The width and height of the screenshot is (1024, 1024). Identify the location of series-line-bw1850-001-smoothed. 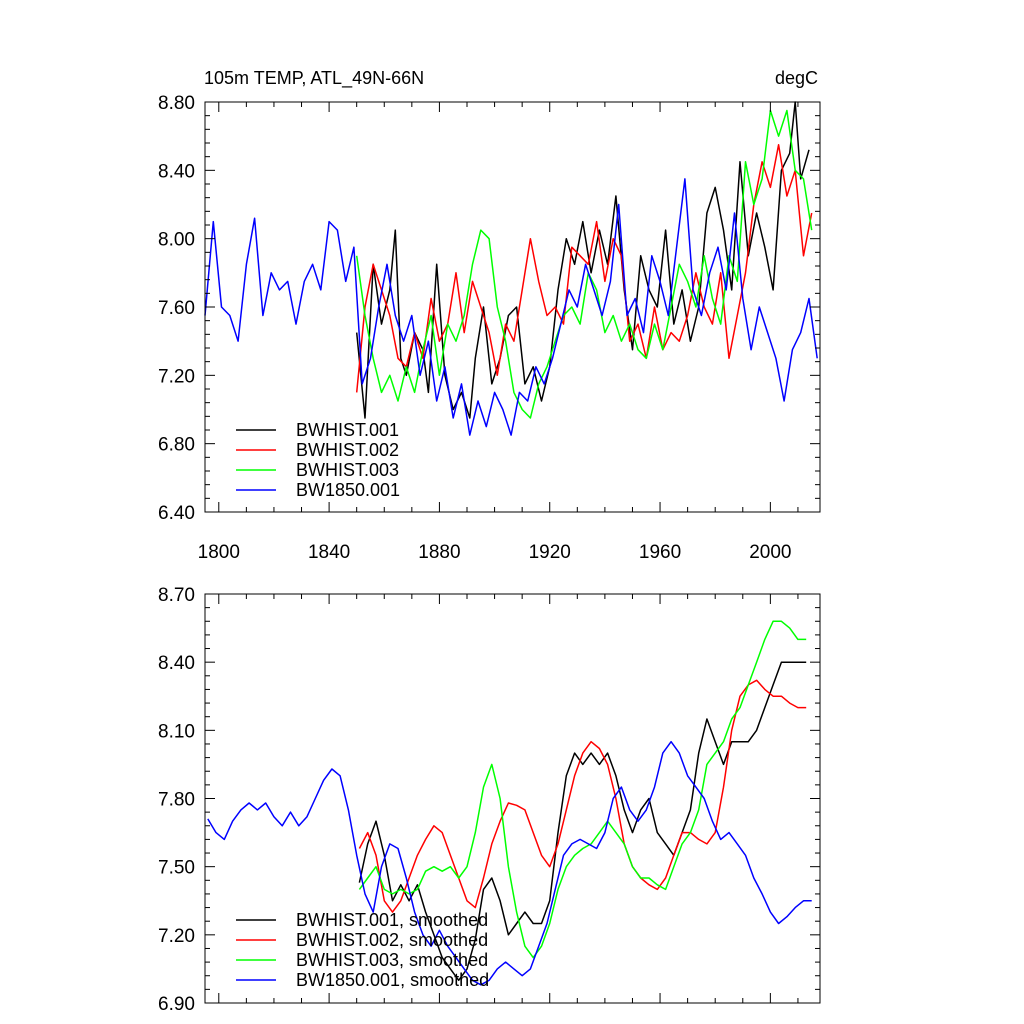
(509, 863).